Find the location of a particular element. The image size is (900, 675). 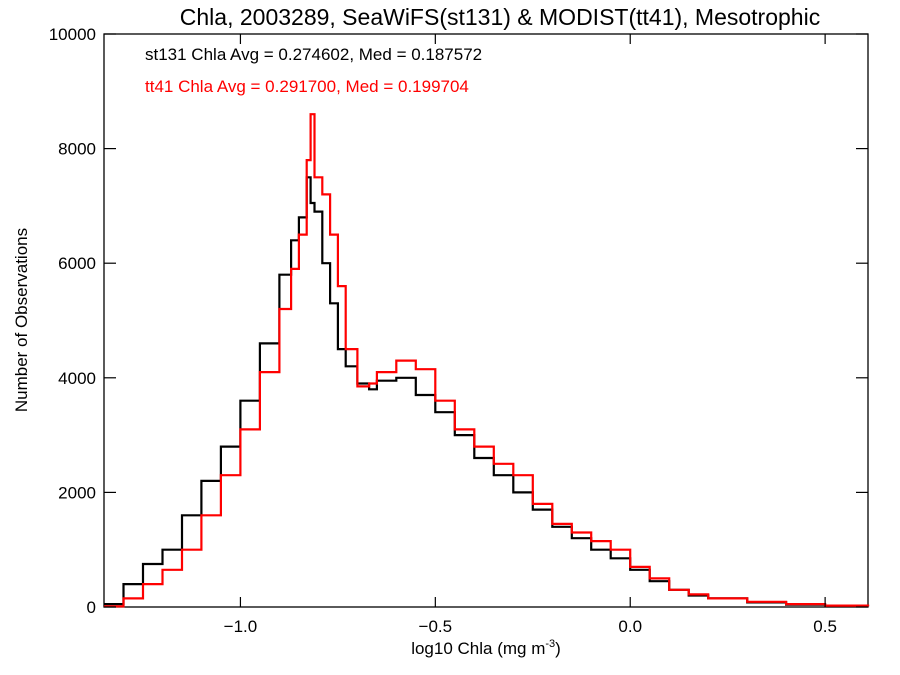

y-tick-label: 6000 is located at coordinates (77, 263).